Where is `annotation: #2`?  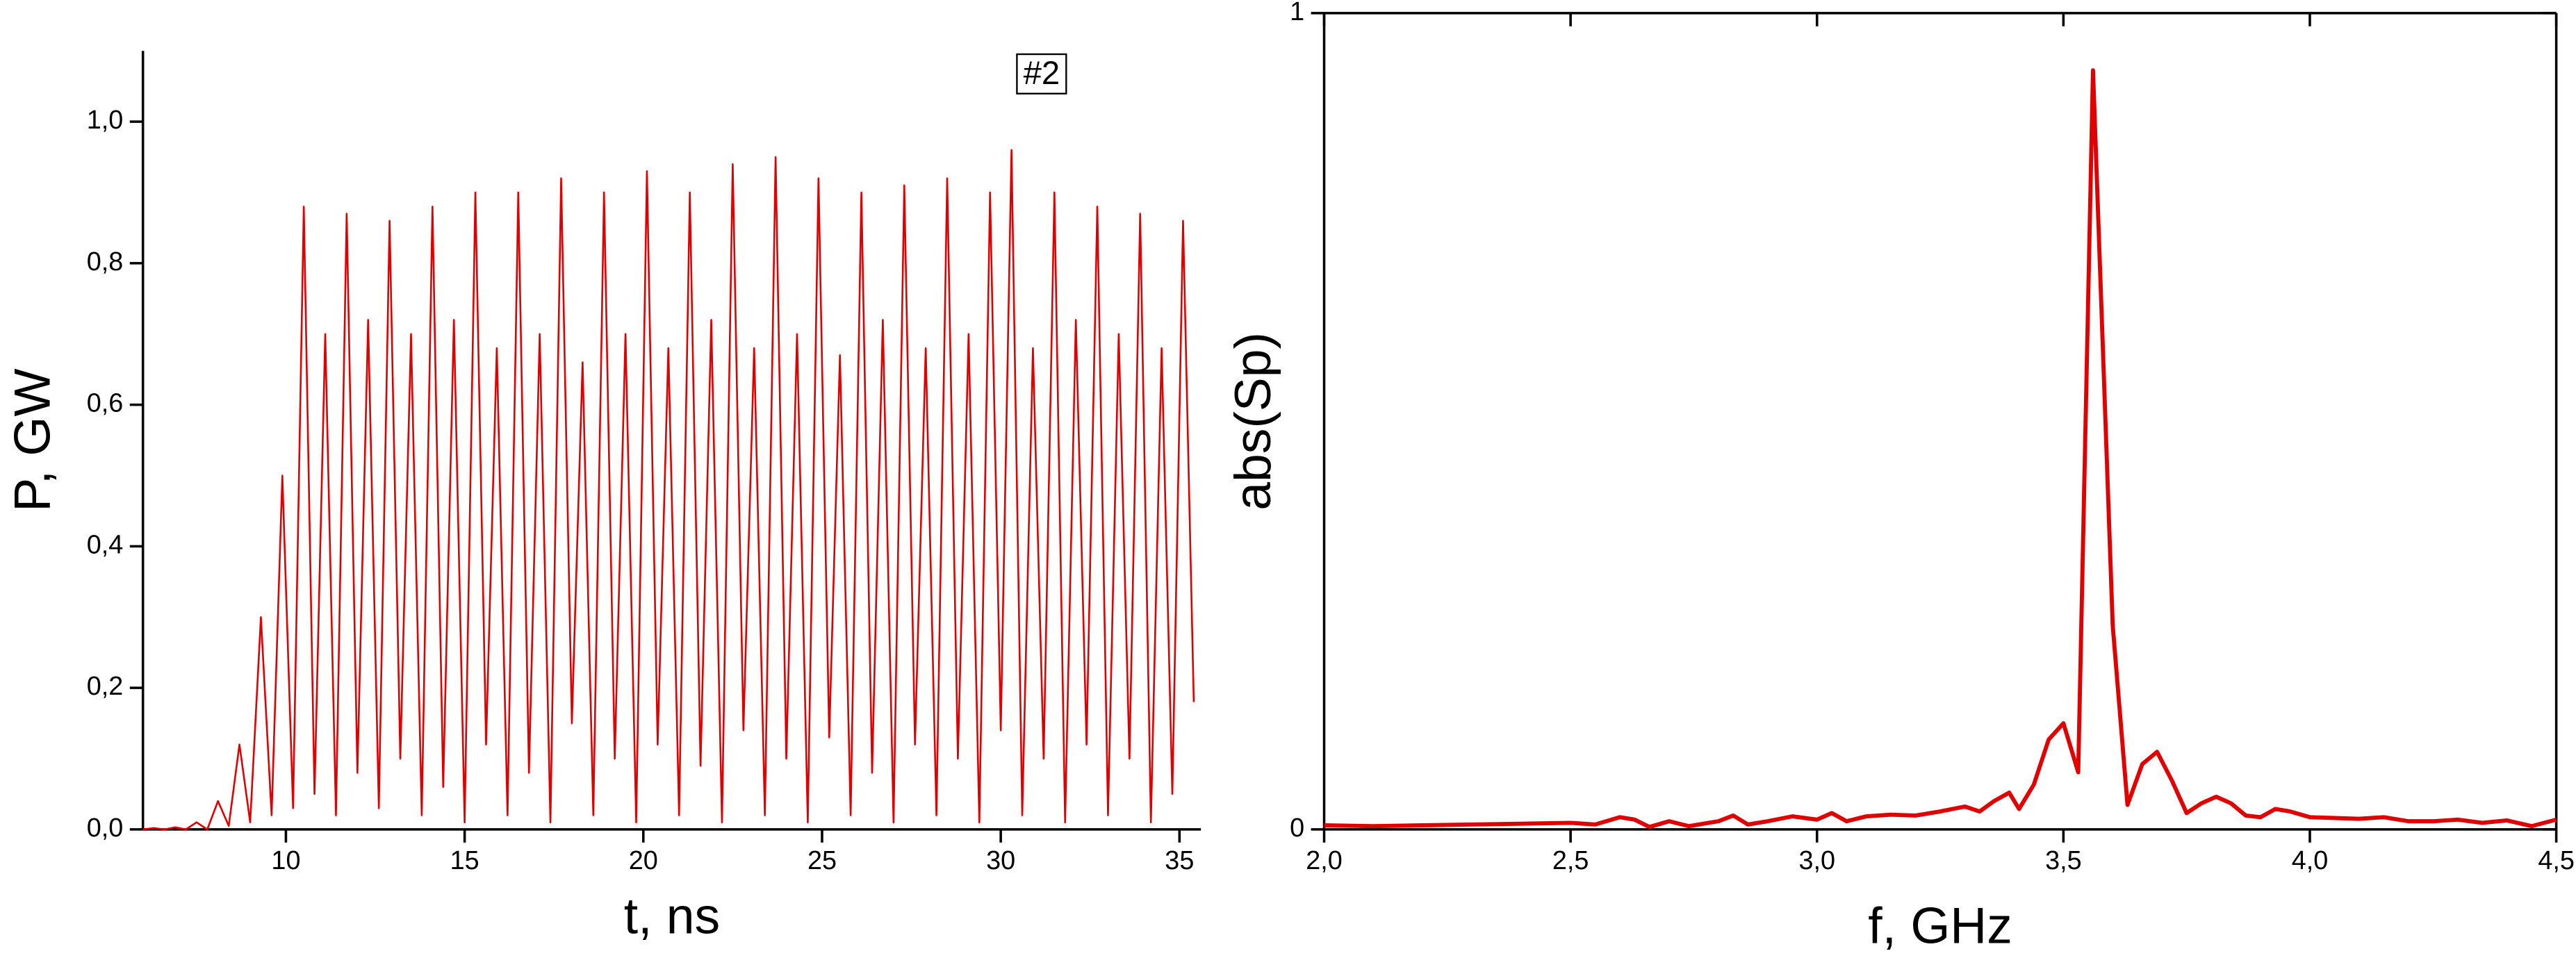 annotation: #2 is located at coordinates (1042, 73).